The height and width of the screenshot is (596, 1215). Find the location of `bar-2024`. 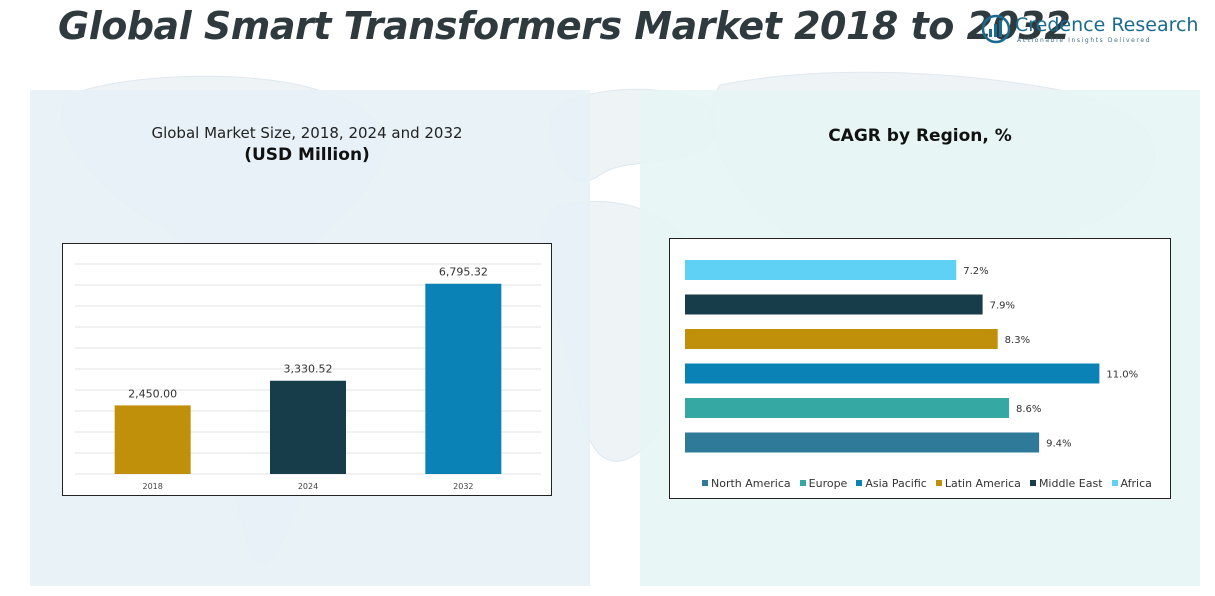

bar-2024 is located at coordinates (308, 427).